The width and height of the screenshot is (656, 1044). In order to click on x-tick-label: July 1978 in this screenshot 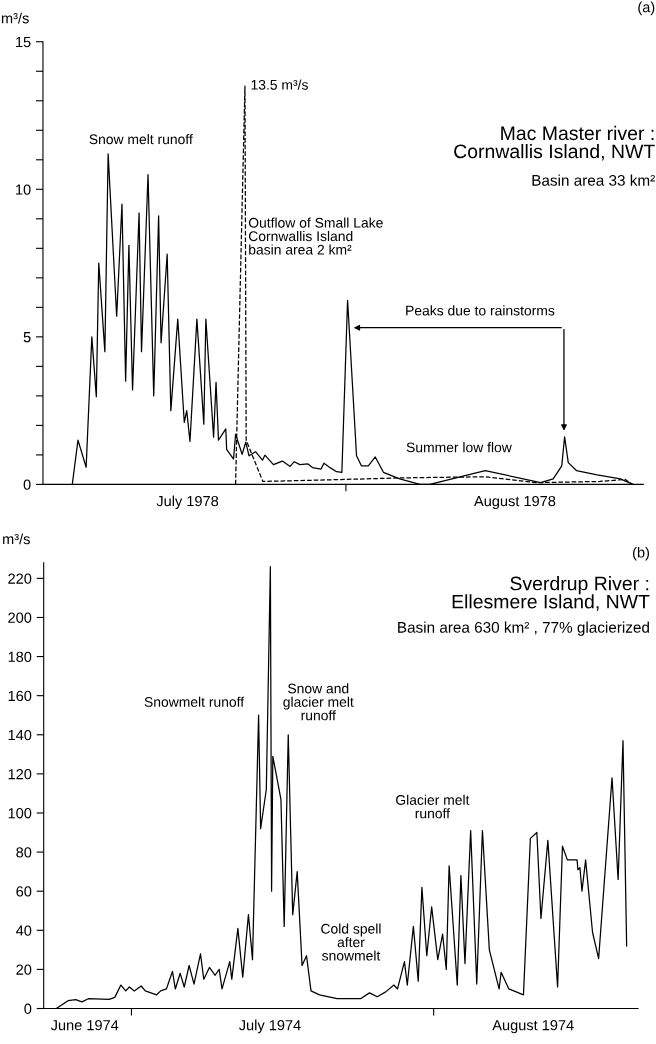, I will do `click(187, 502)`.